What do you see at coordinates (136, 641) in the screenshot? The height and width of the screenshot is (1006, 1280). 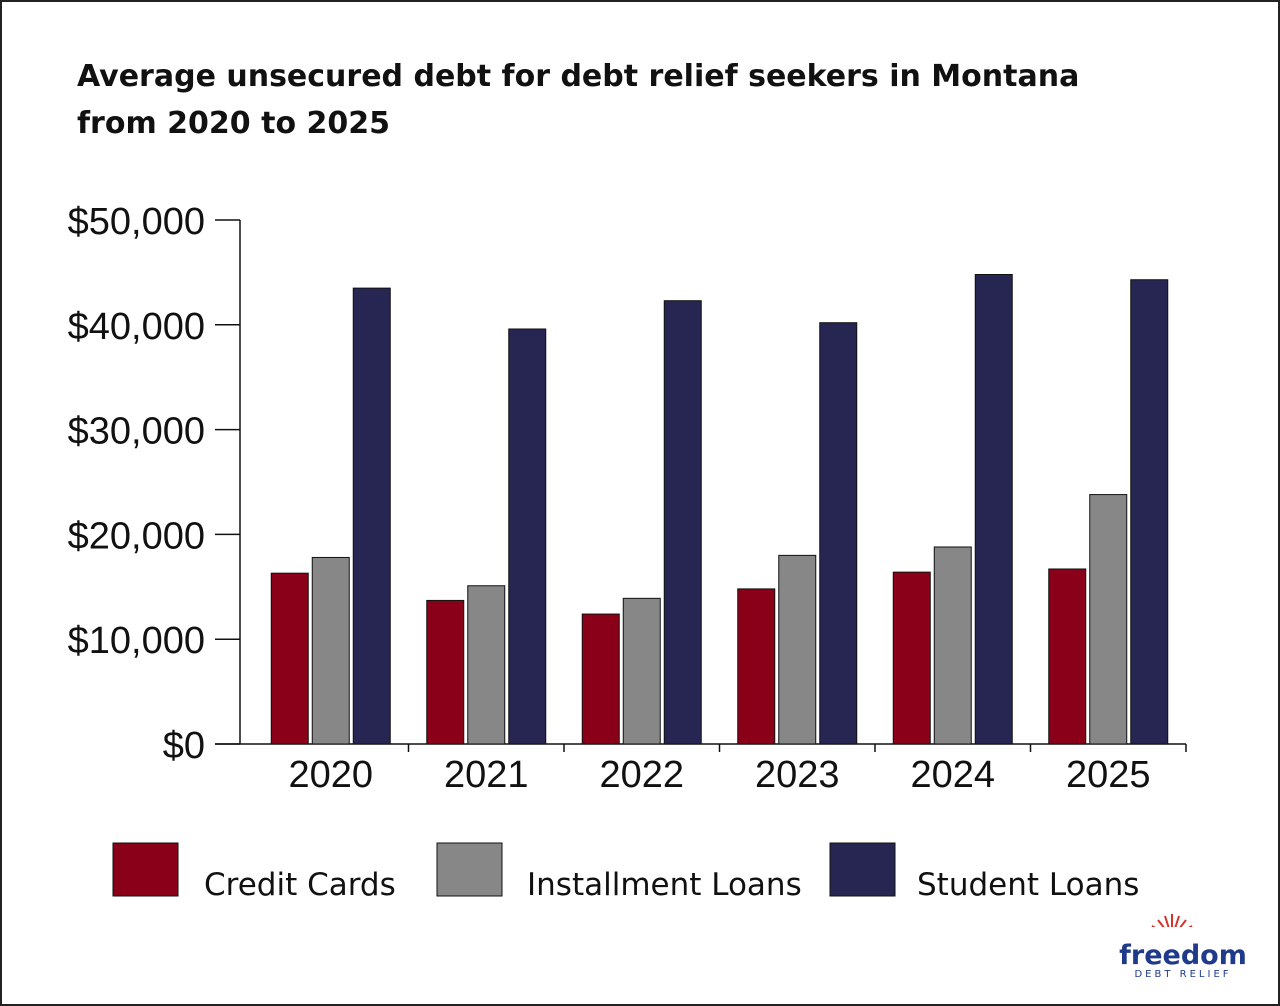 I see `y-tick-label: $10,000` at bounding box center [136, 641].